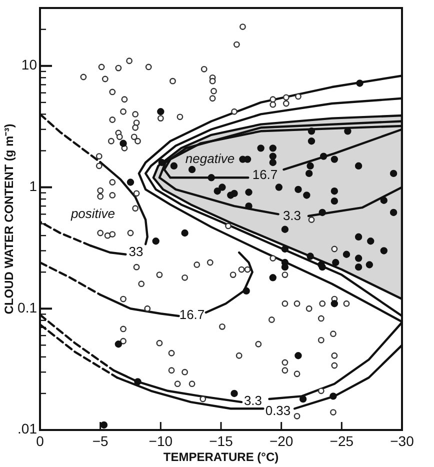  Describe the element at coordinates (278, 410) in the screenshot. I see `annotation: 0.33` at that location.